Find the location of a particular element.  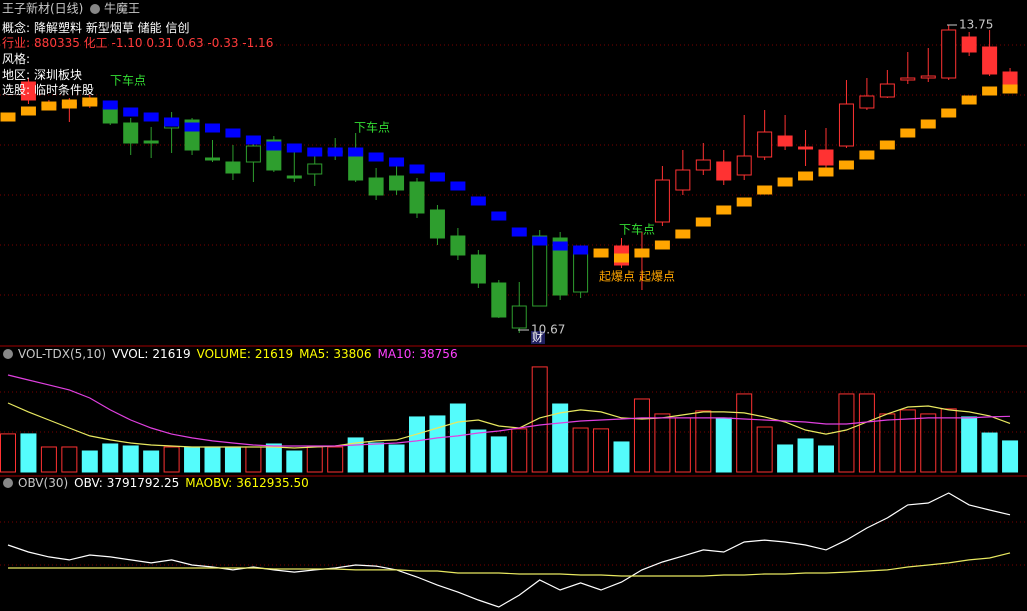

series-line is located at coordinates (509, 425).